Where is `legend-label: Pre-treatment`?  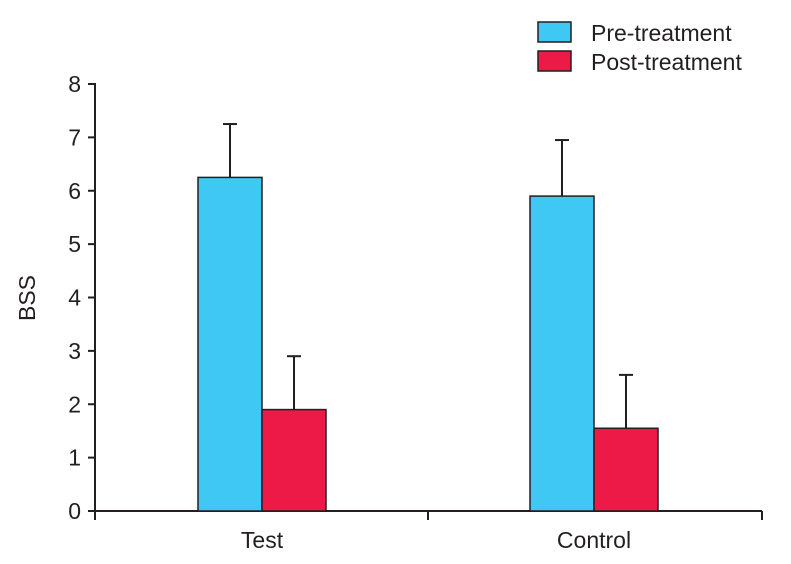 legend-label: Pre-treatment is located at coordinates (661, 33).